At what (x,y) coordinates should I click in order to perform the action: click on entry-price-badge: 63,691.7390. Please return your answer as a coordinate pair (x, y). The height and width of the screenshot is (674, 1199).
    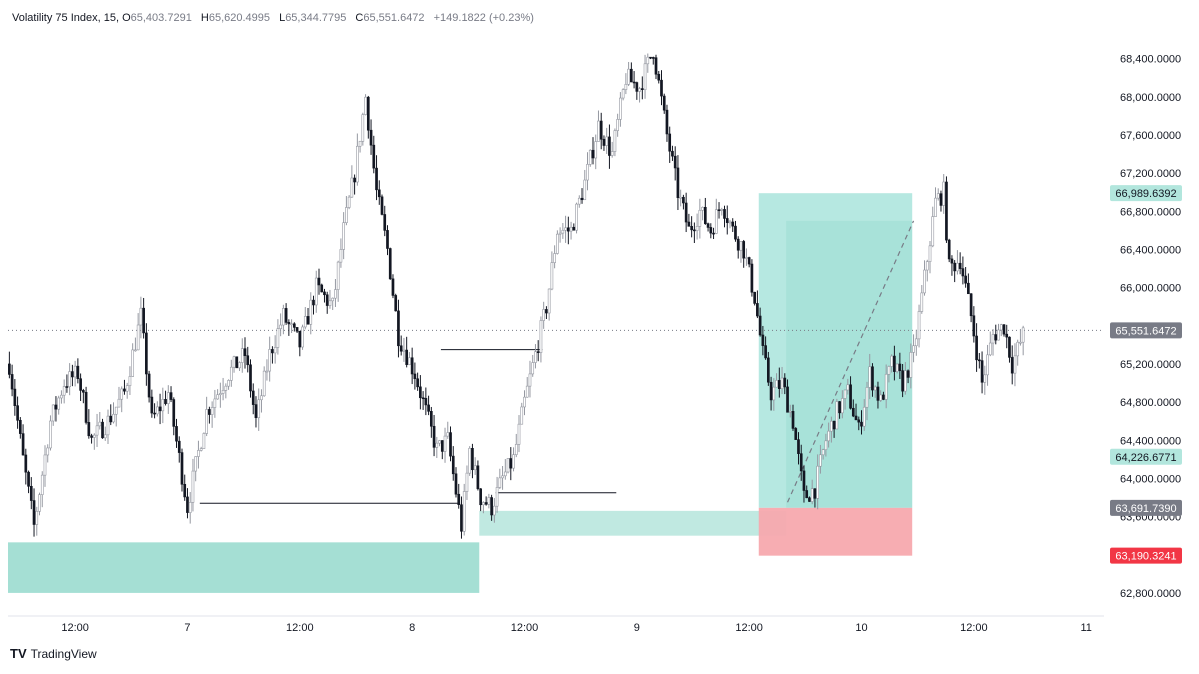
    Looking at the image, I should click on (1145, 509).